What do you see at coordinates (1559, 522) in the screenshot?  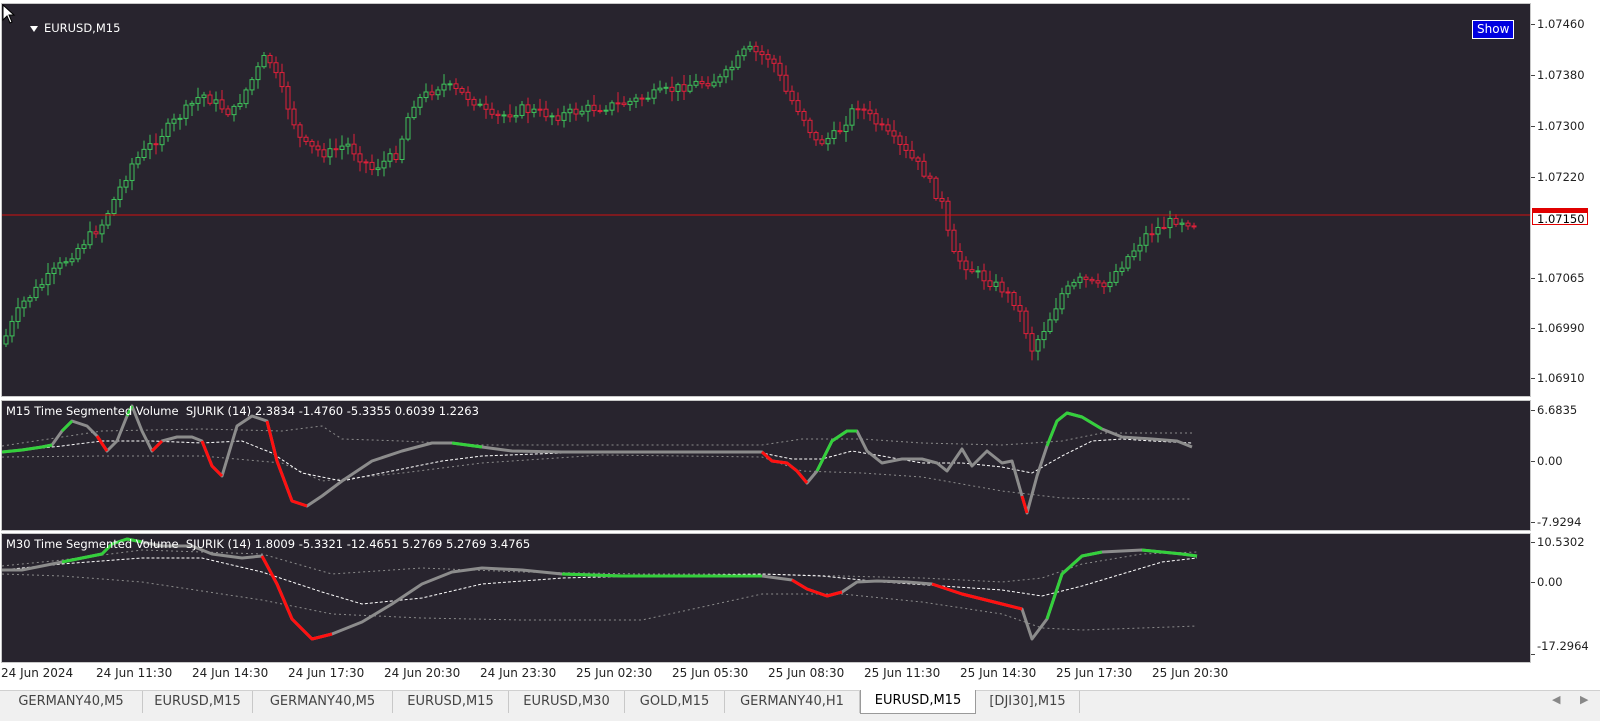 I see `axis-label: -7.9294` at bounding box center [1559, 522].